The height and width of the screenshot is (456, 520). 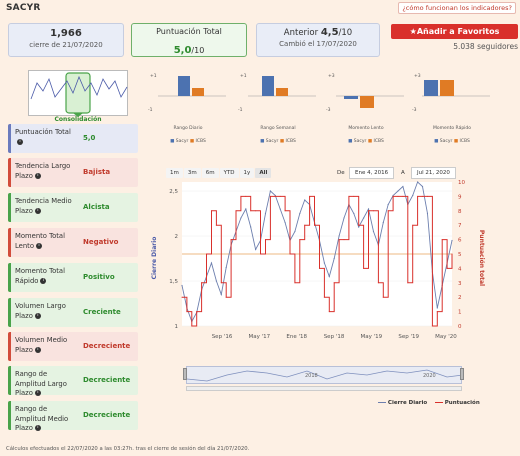 I want to click on date-to-input: Jul 21, 2020, so click(x=433, y=173).